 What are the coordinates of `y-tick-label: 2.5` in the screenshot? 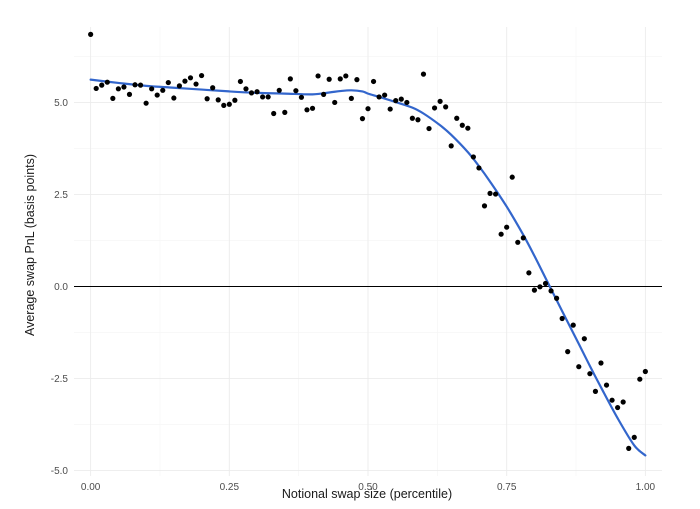 It's located at (61, 195).